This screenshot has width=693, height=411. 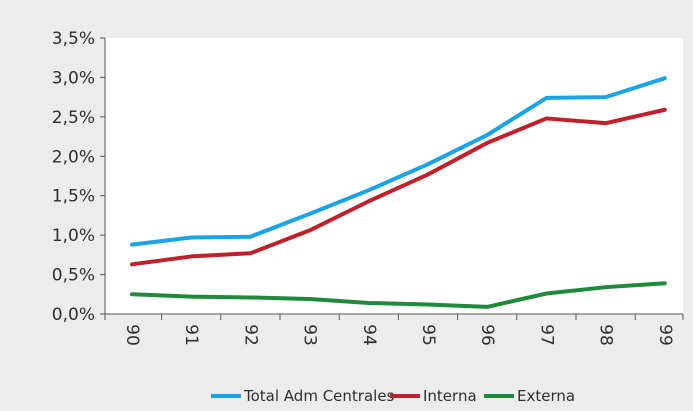 What do you see at coordinates (428, 335) in the screenshot?
I see `x-tick-label: 95` at bounding box center [428, 335].